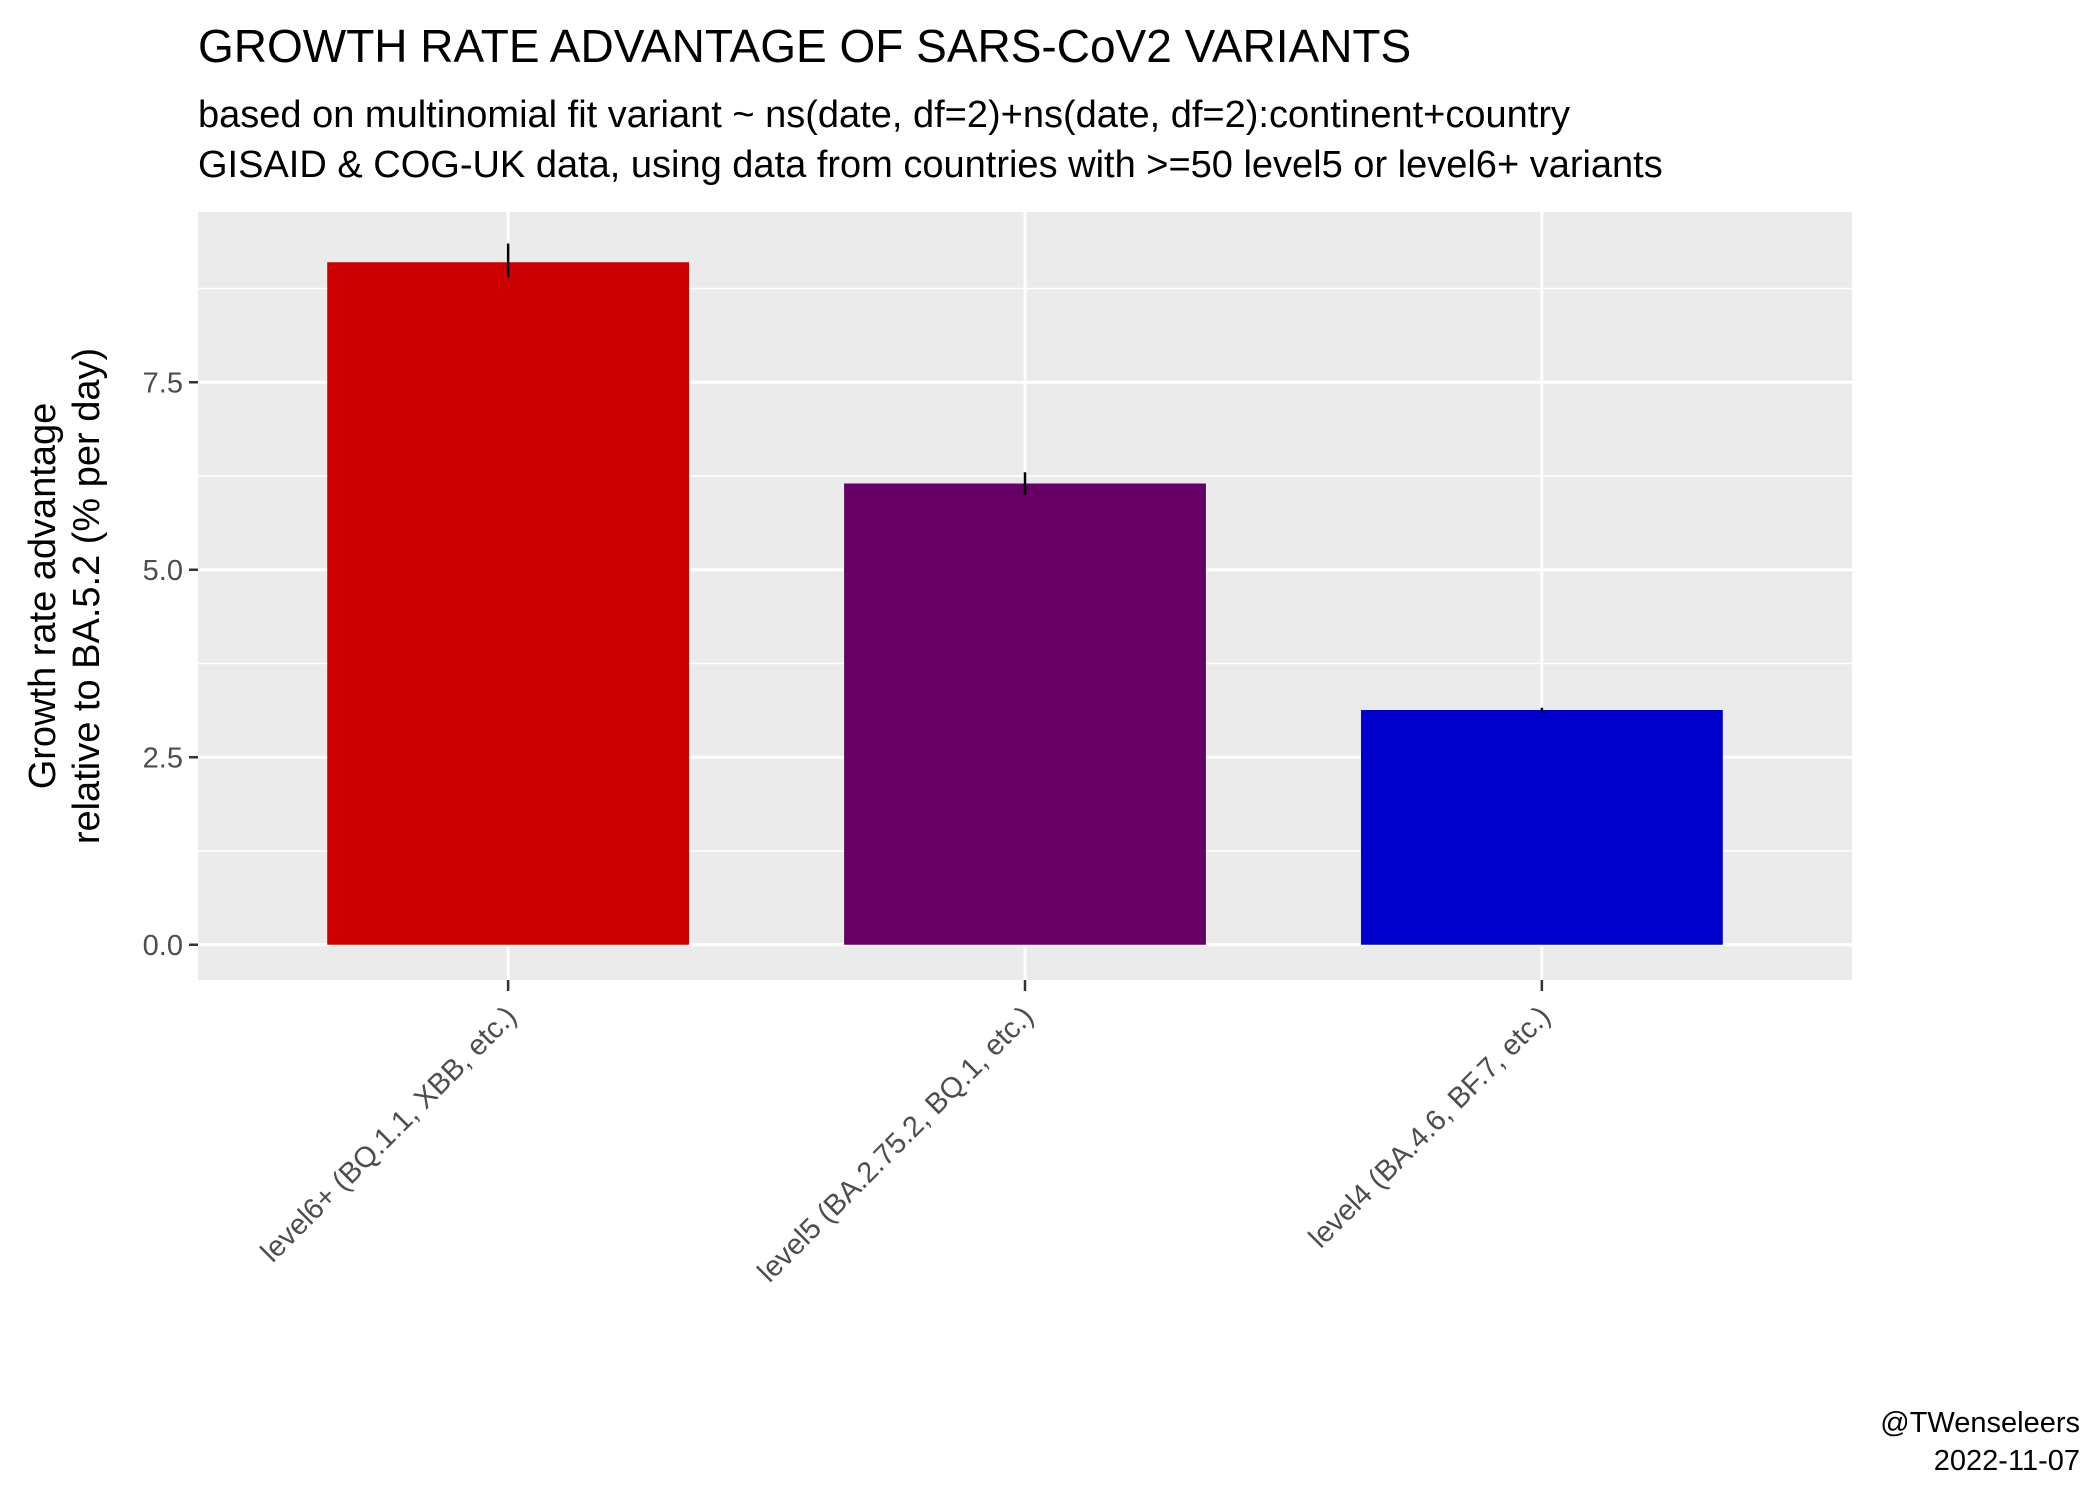 The width and height of the screenshot is (2100, 1500). What do you see at coordinates (163, 758) in the screenshot?
I see `y-tick-label: 2.5` at bounding box center [163, 758].